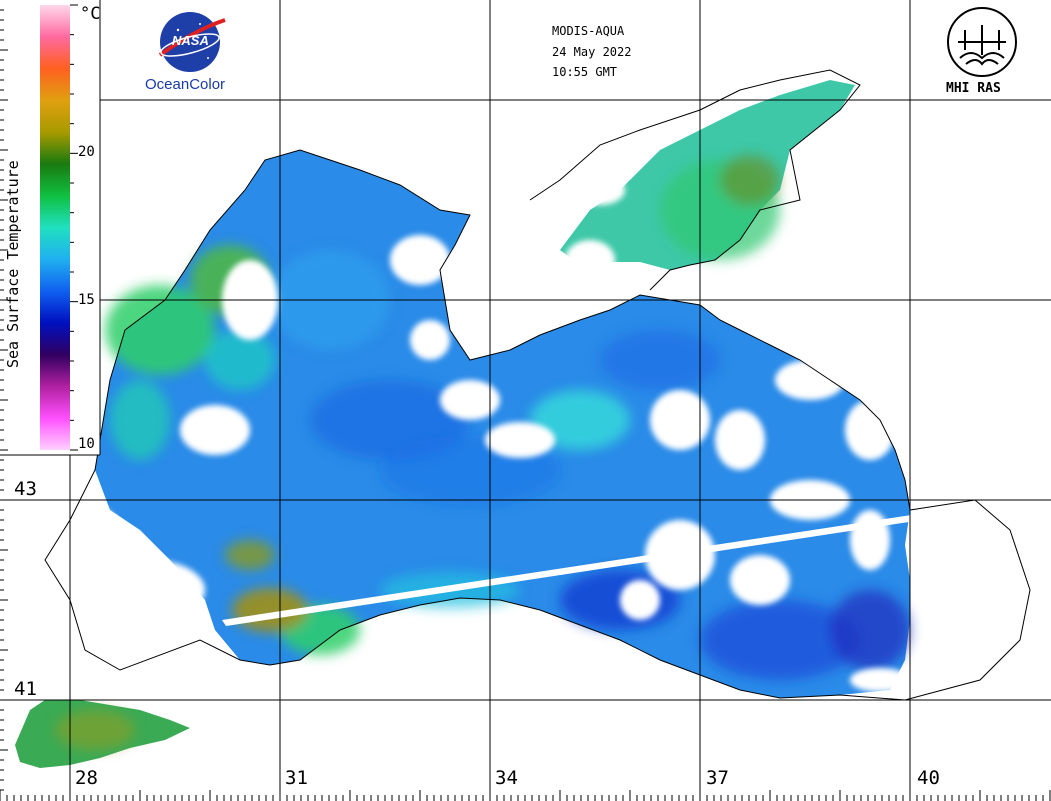 The height and width of the screenshot is (801, 1051). Describe the element at coordinates (86, 300) in the screenshot. I see `colorbar-tick-15: 15` at that location.